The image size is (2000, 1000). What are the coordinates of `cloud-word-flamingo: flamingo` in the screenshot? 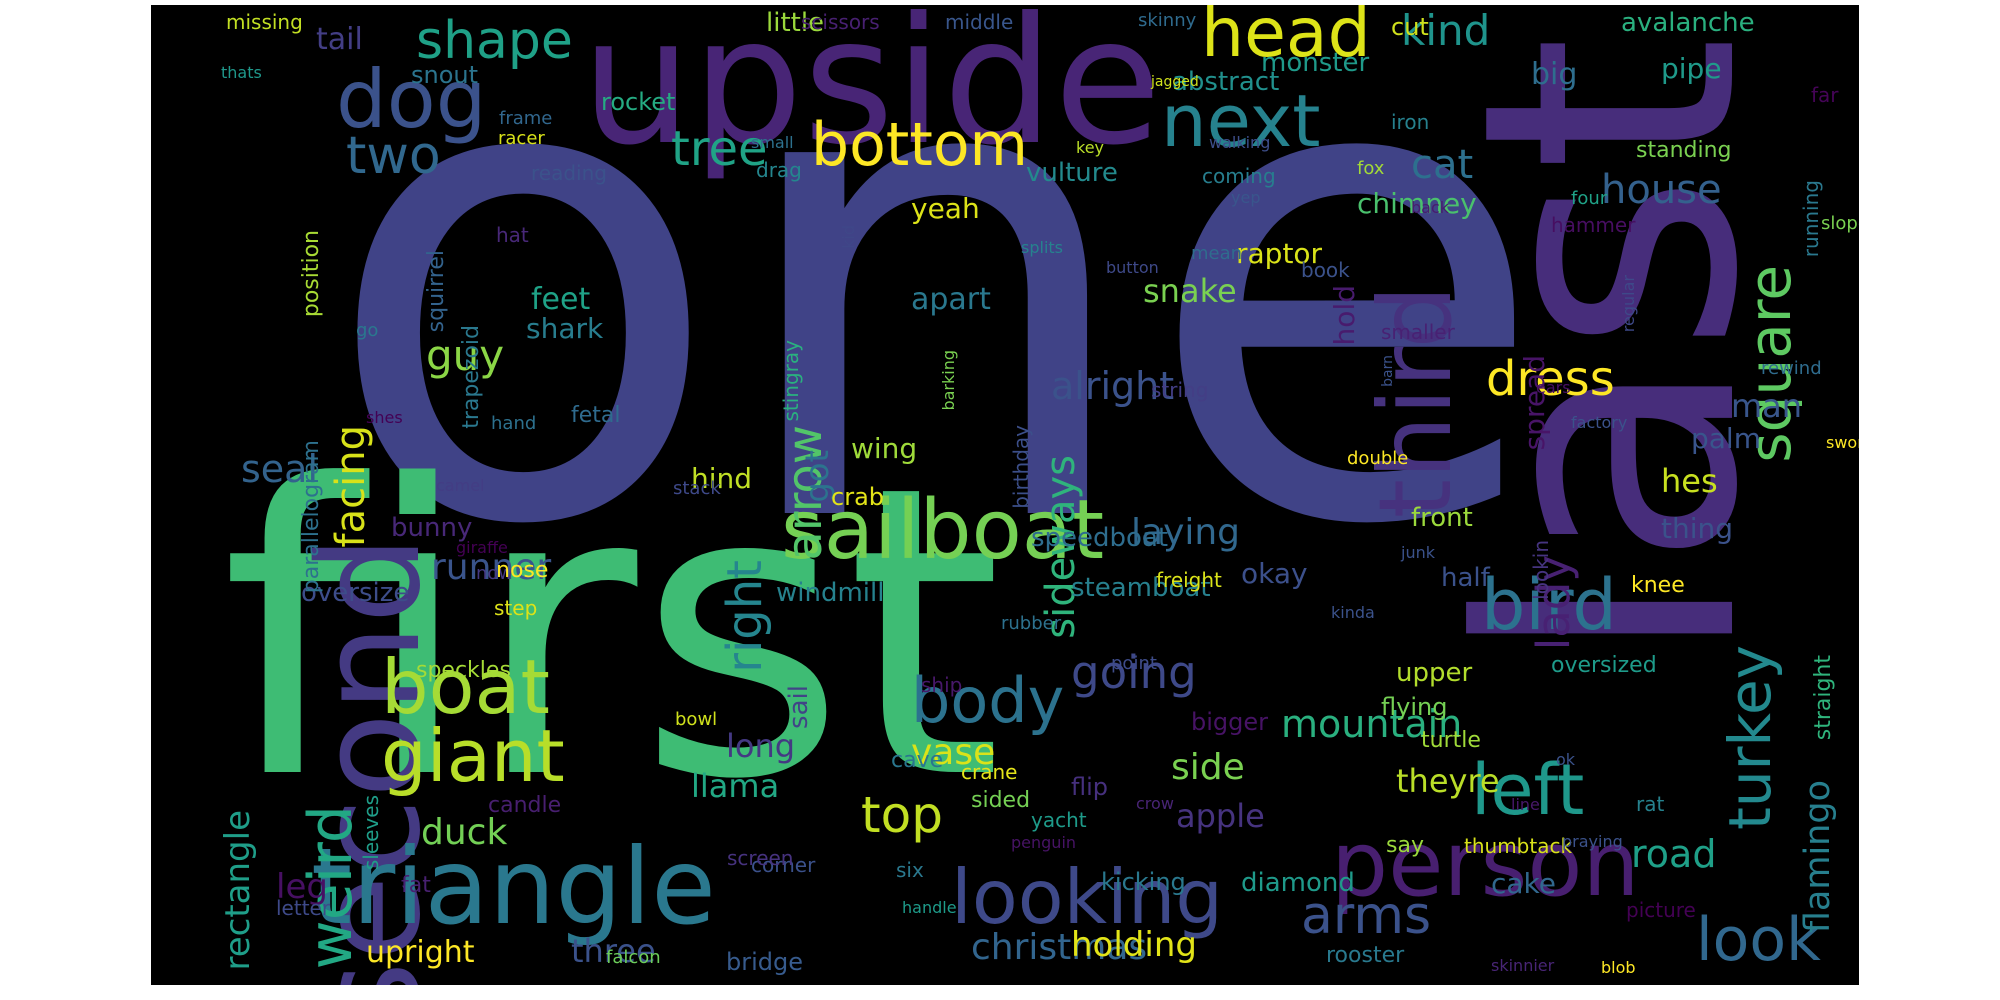 It's located at (1818, 857).